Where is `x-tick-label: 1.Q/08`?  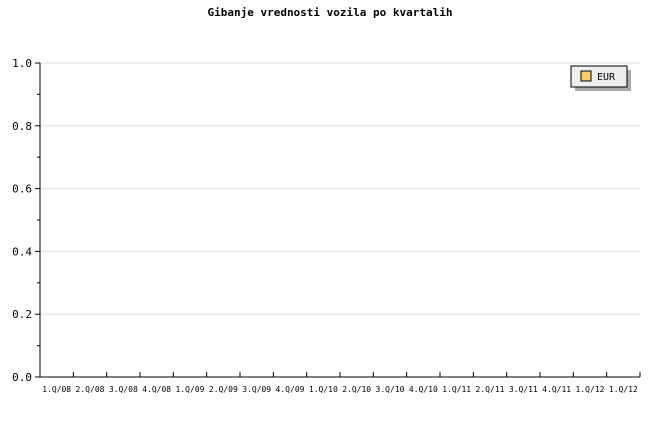
x-tick-label: 1.Q/08 is located at coordinates (56, 389).